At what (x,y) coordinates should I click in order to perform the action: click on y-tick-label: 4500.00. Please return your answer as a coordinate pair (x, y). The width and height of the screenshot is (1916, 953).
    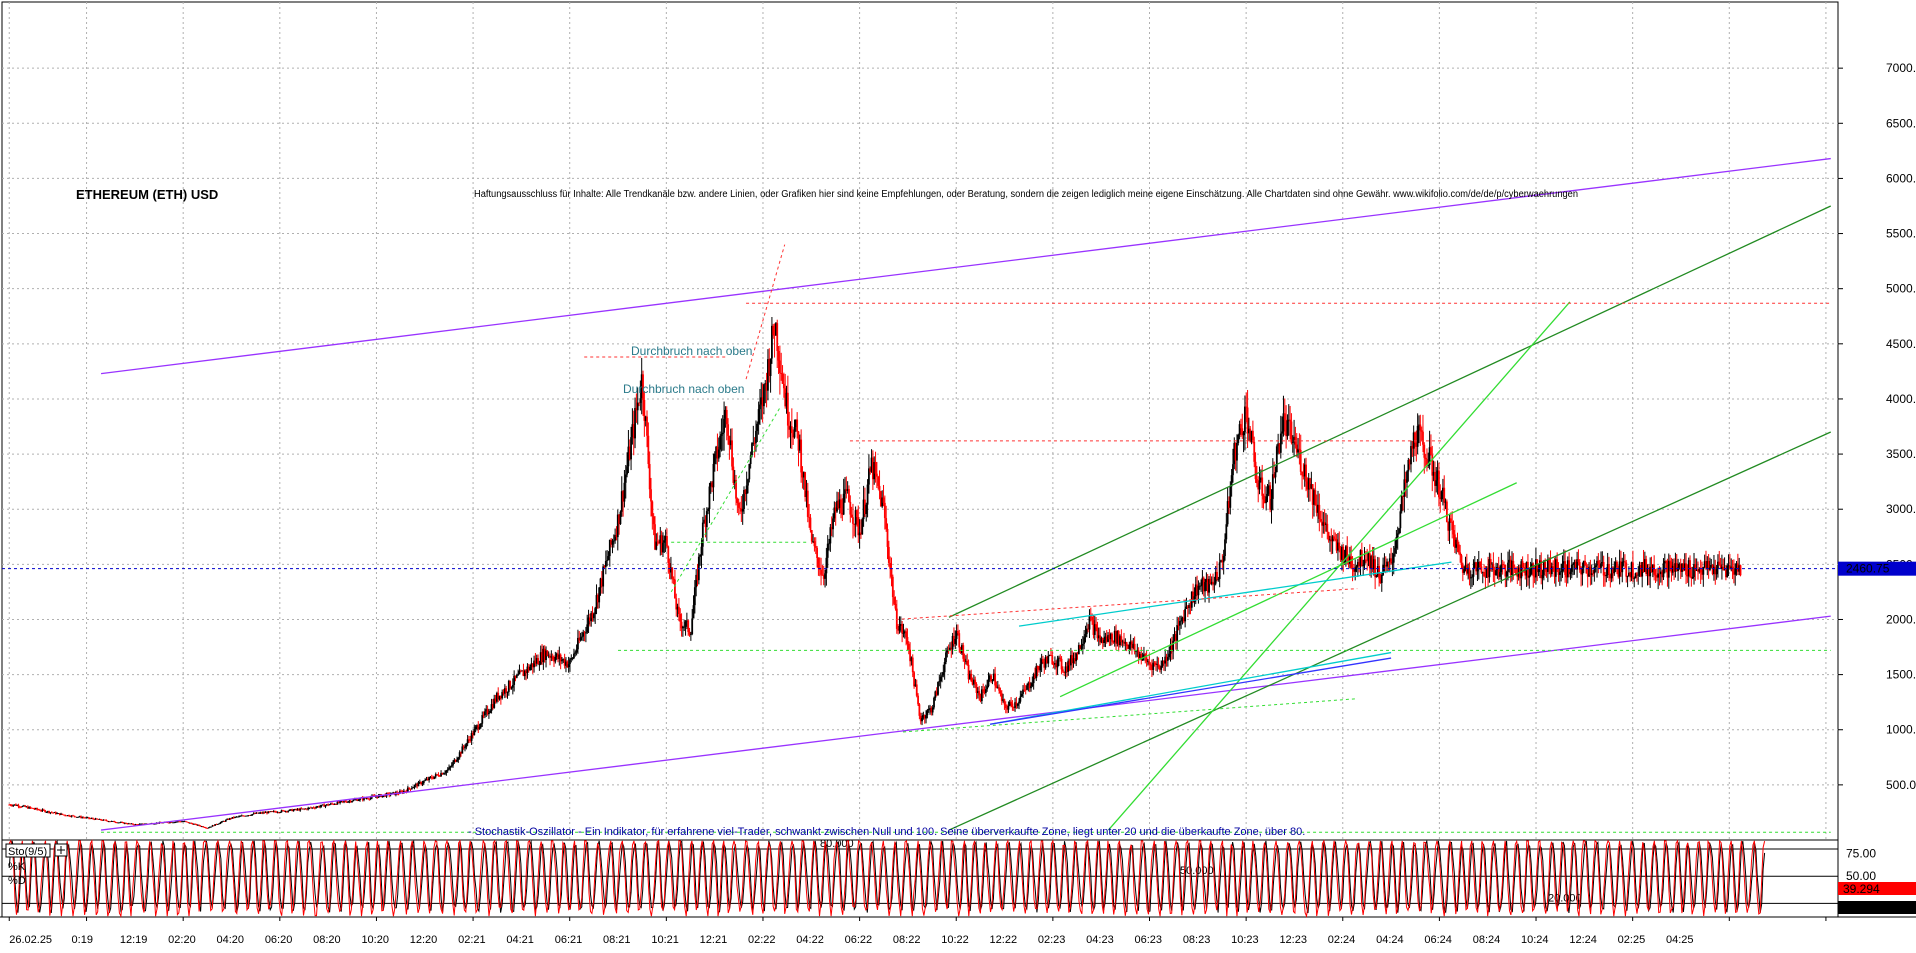
    Looking at the image, I should click on (1901, 344).